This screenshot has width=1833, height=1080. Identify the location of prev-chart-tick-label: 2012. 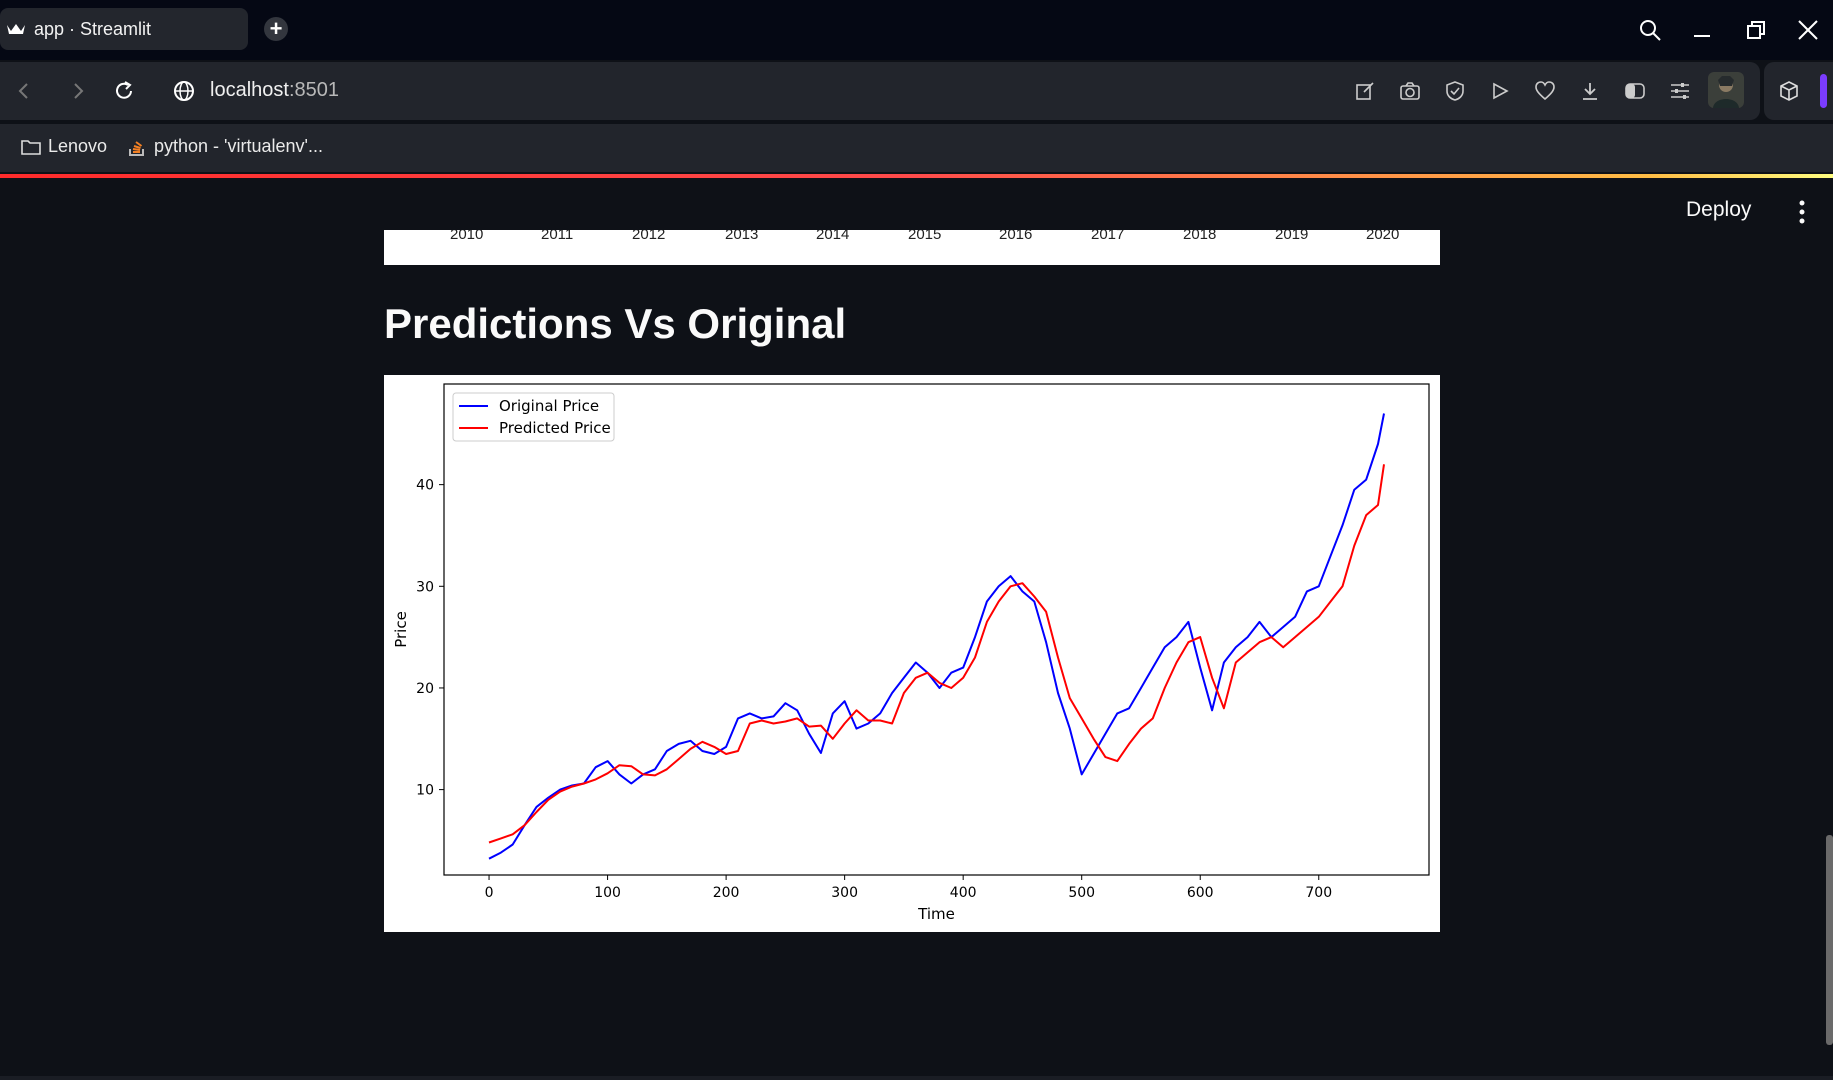
(649, 236).